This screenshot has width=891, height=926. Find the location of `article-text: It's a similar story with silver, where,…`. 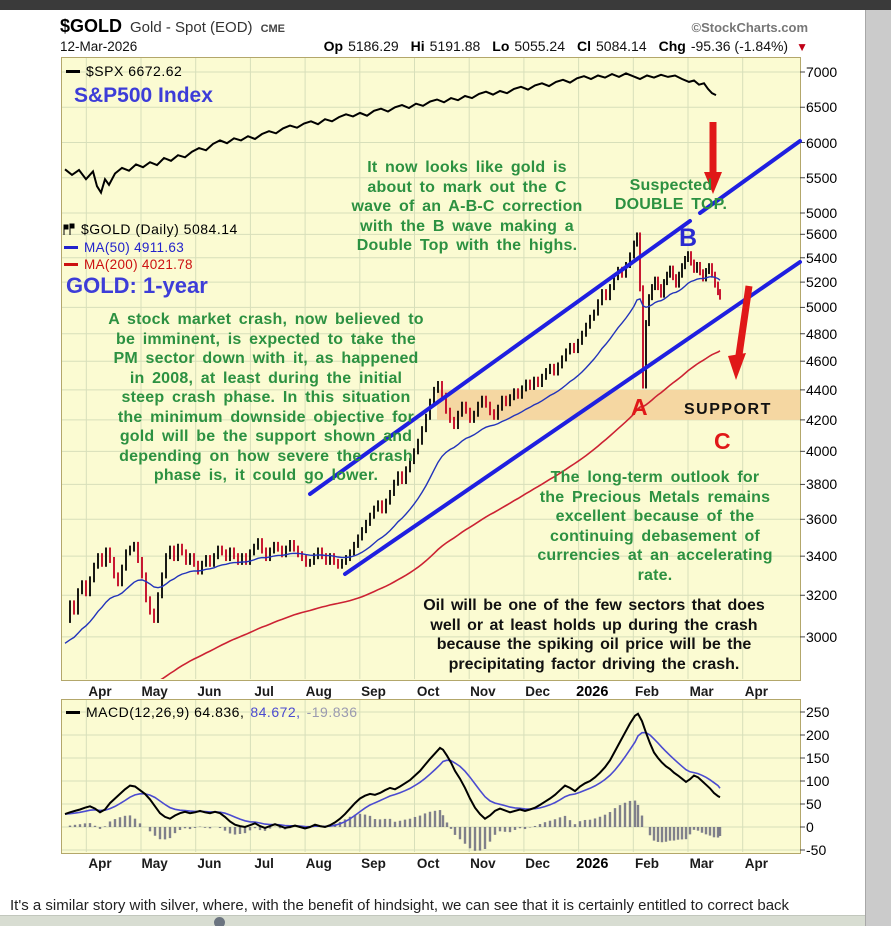

article-text: It's a similar story with silver, where,… is located at coordinates (400, 905).